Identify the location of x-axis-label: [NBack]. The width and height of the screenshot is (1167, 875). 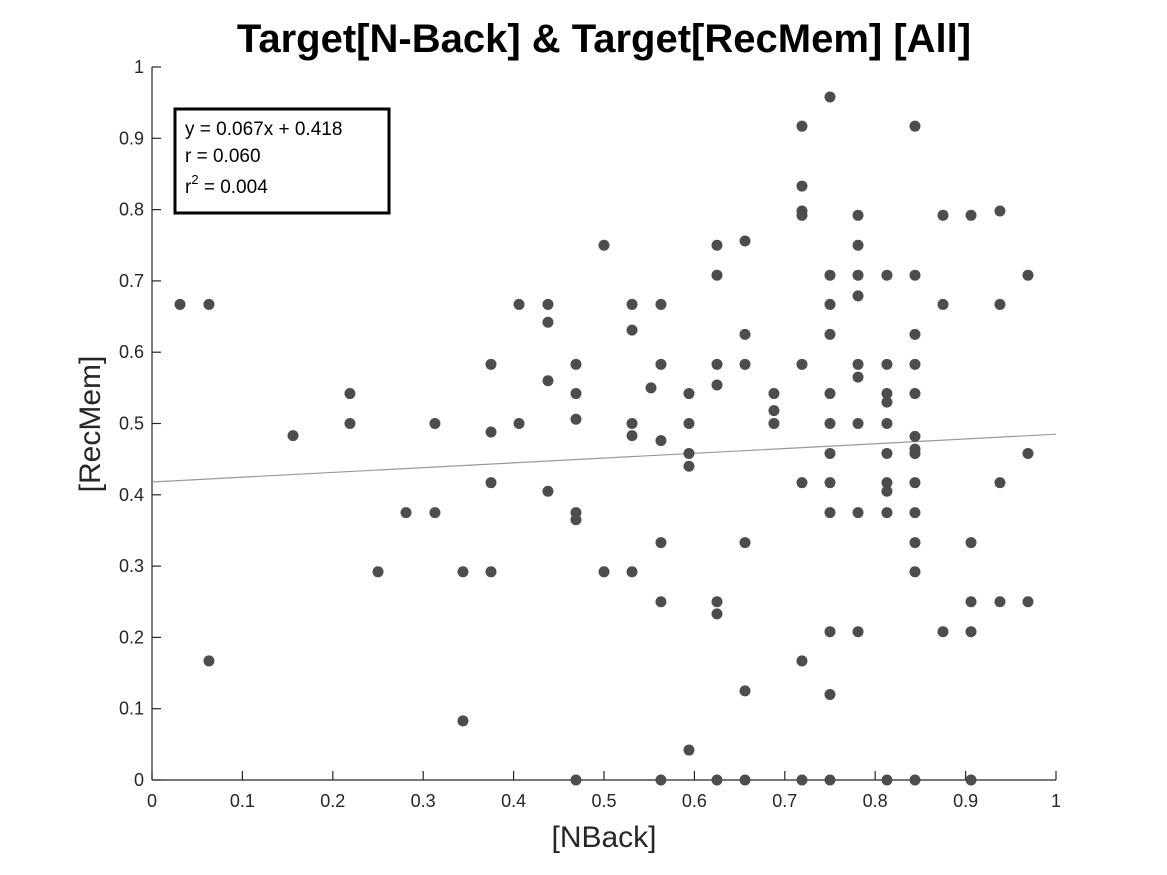
(603, 837).